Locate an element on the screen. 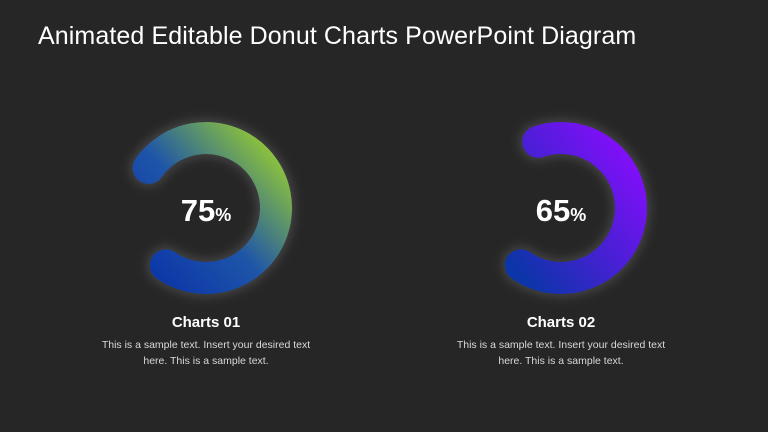  percent-value: 75 is located at coordinates (198, 210).